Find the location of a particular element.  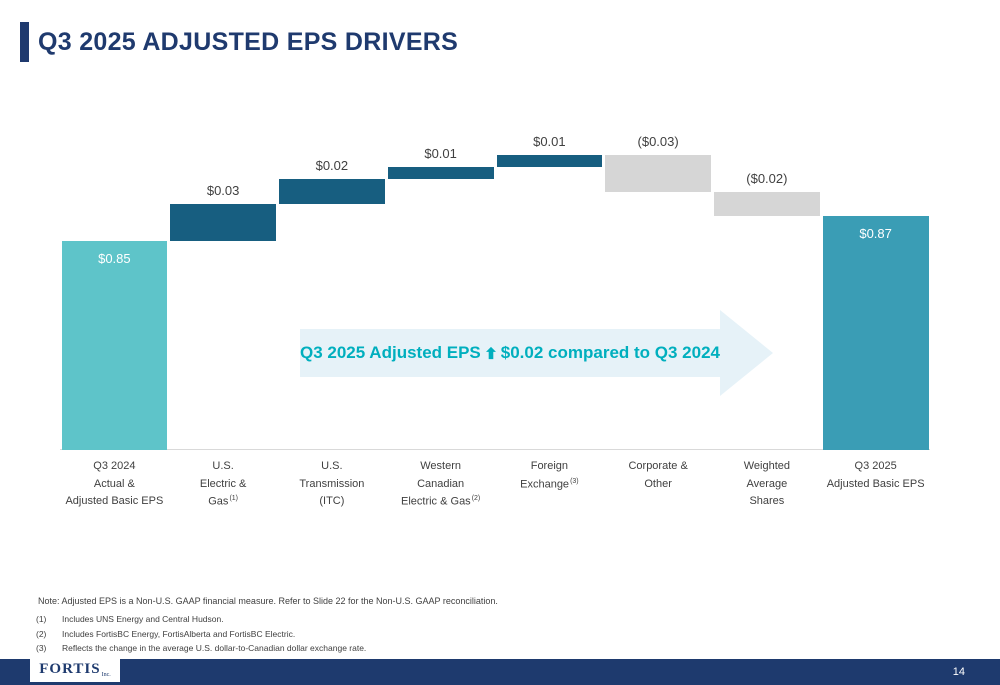

up-arrow-icon is located at coordinates (490, 353).